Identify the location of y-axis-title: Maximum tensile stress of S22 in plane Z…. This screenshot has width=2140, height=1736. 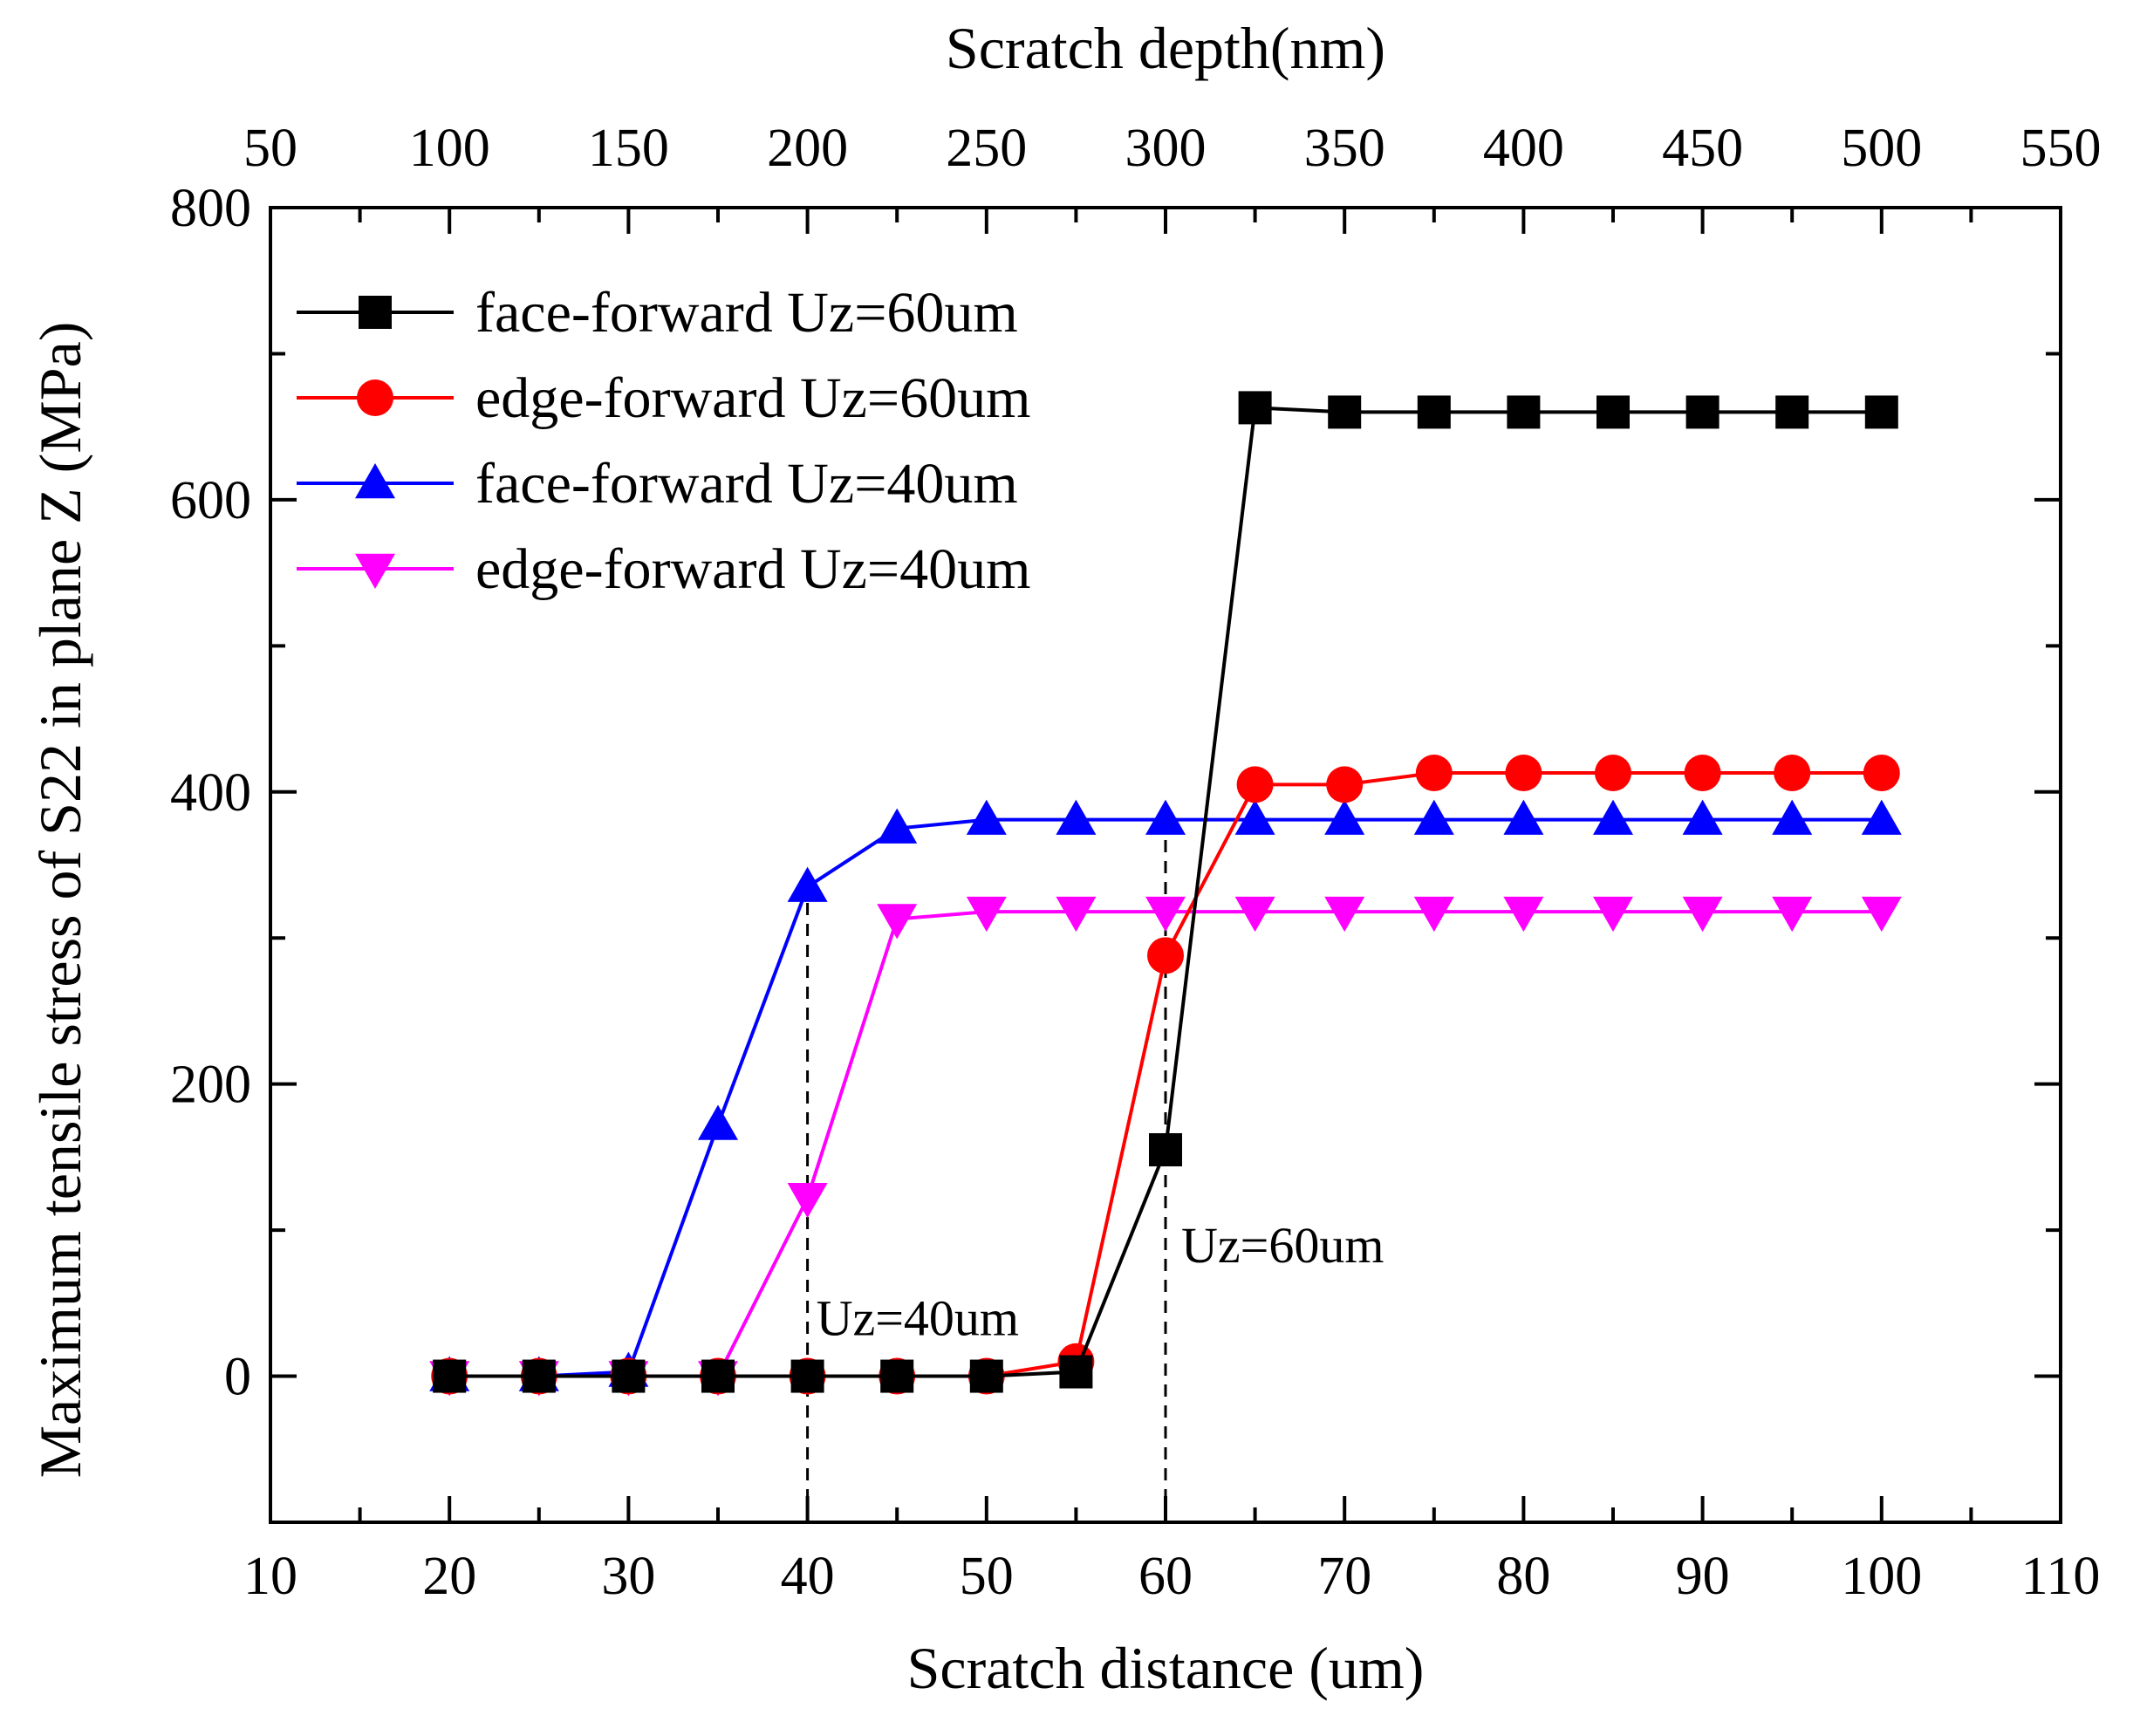
(60, 900).